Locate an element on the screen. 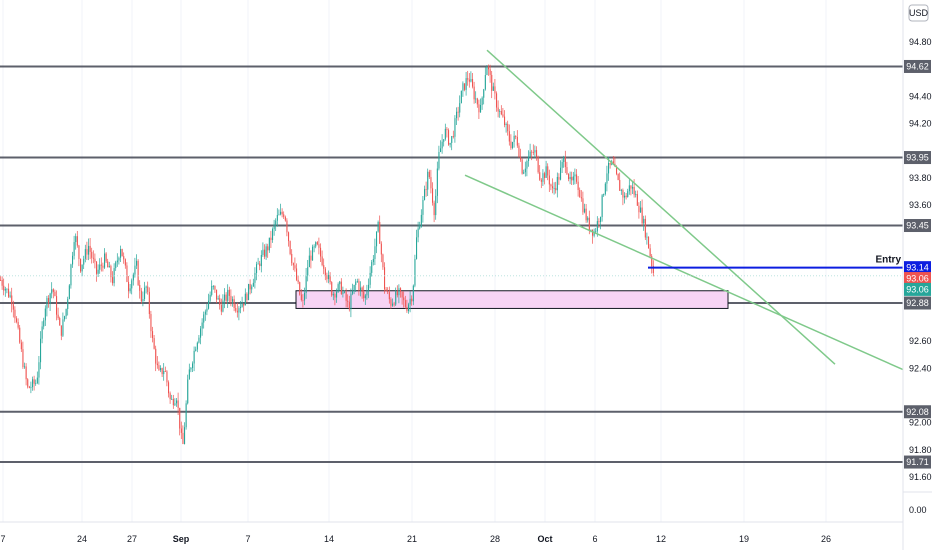  time-tick-12: 26 is located at coordinates (826, 539).